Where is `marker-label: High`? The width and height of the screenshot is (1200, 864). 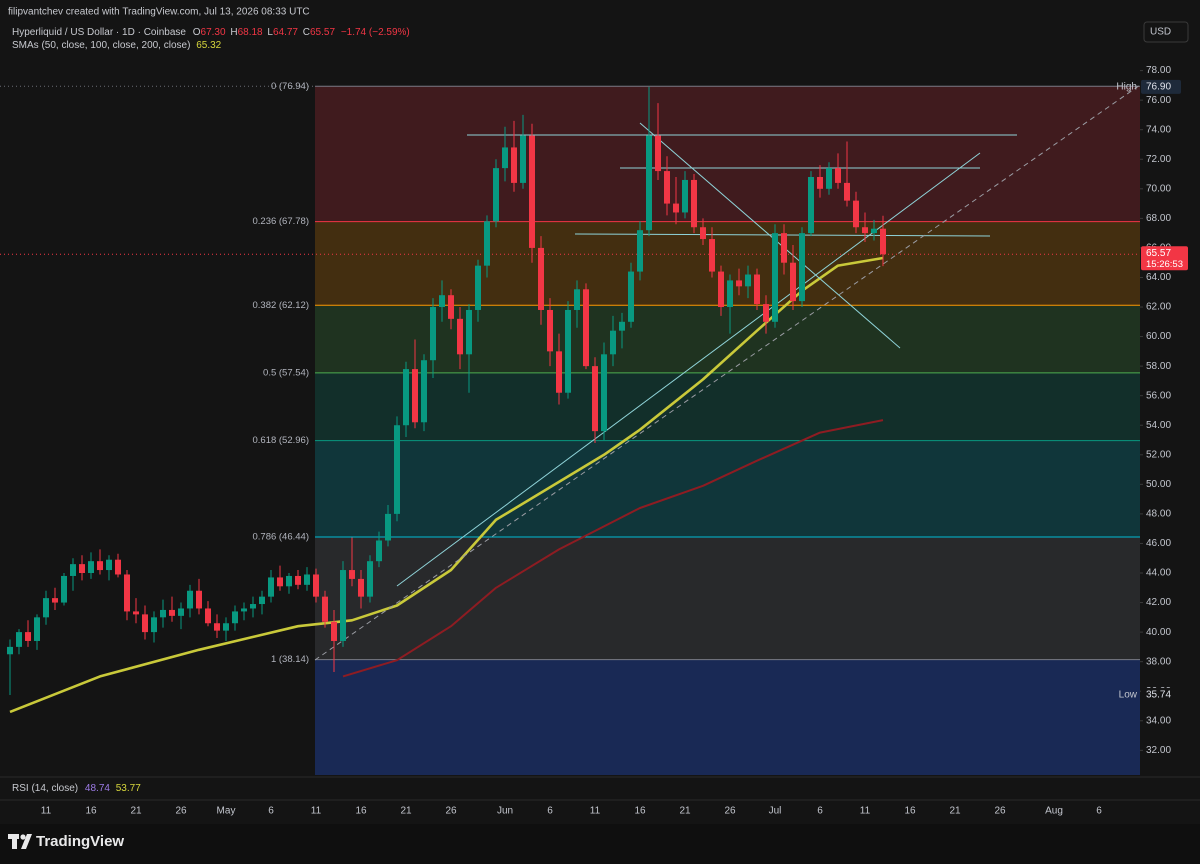
marker-label: High is located at coordinates (1126, 86).